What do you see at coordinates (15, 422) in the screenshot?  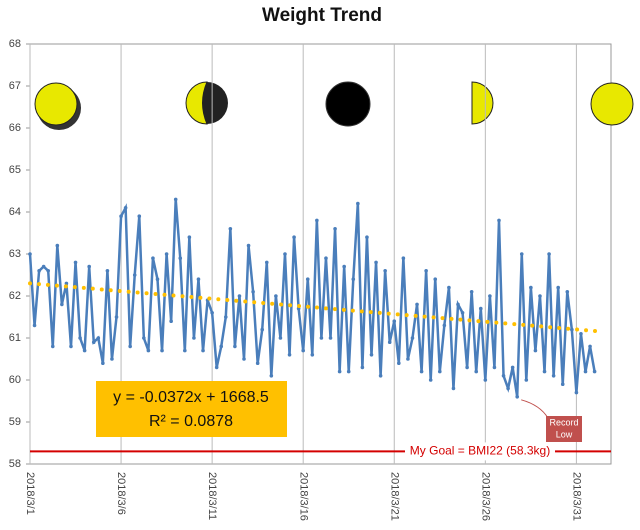 I see `y-tick-label: 59` at bounding box center [15, 422].